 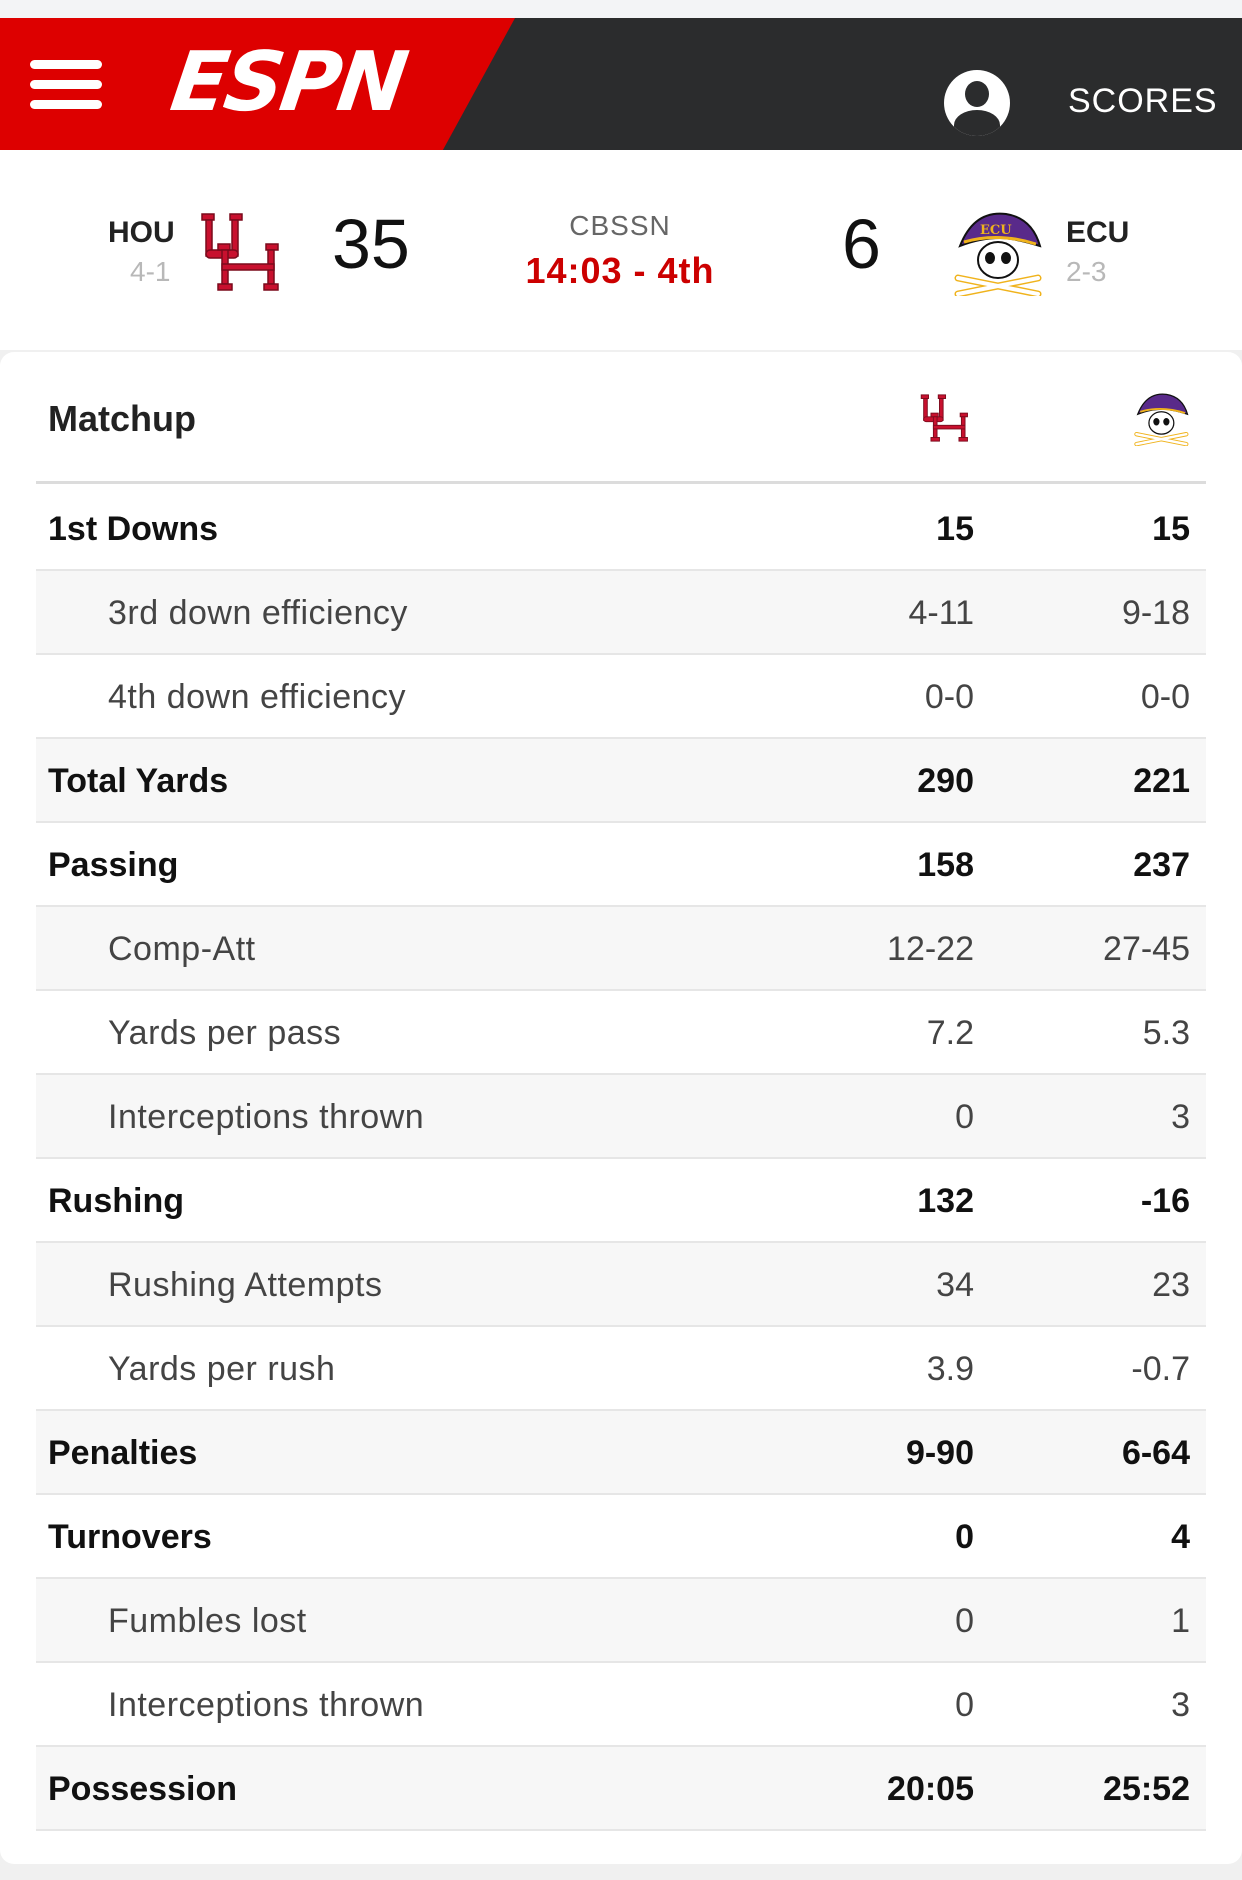 I want to click on hou-stat-value: 9-90, so click(x=939, y=1453).